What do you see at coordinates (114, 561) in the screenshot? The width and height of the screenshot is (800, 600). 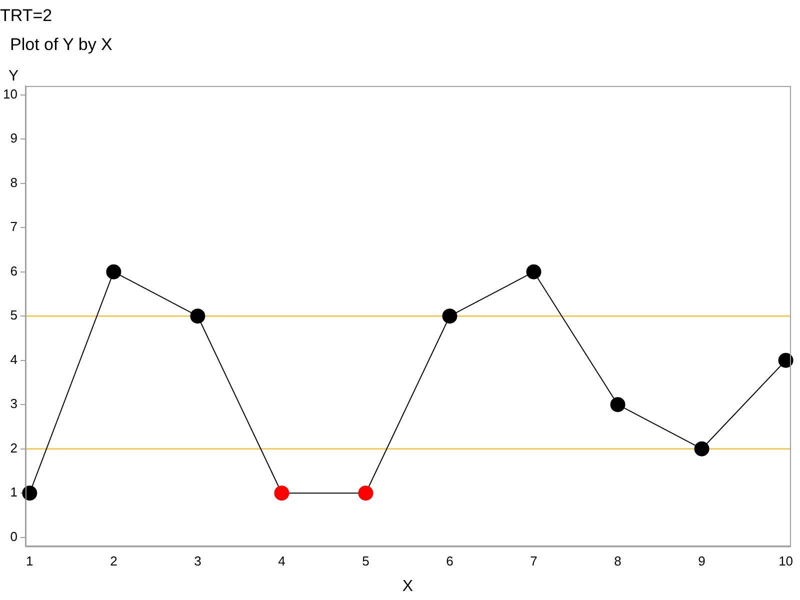 I see `x-tick-label: 2` at bounding box center [114, 561].